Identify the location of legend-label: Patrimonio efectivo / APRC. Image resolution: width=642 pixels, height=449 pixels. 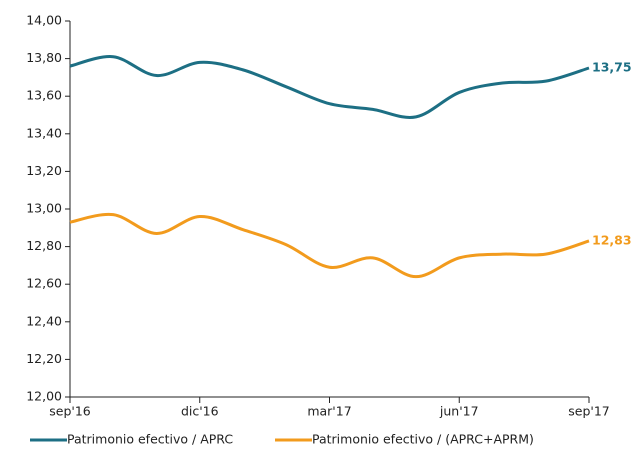
(150, 439).